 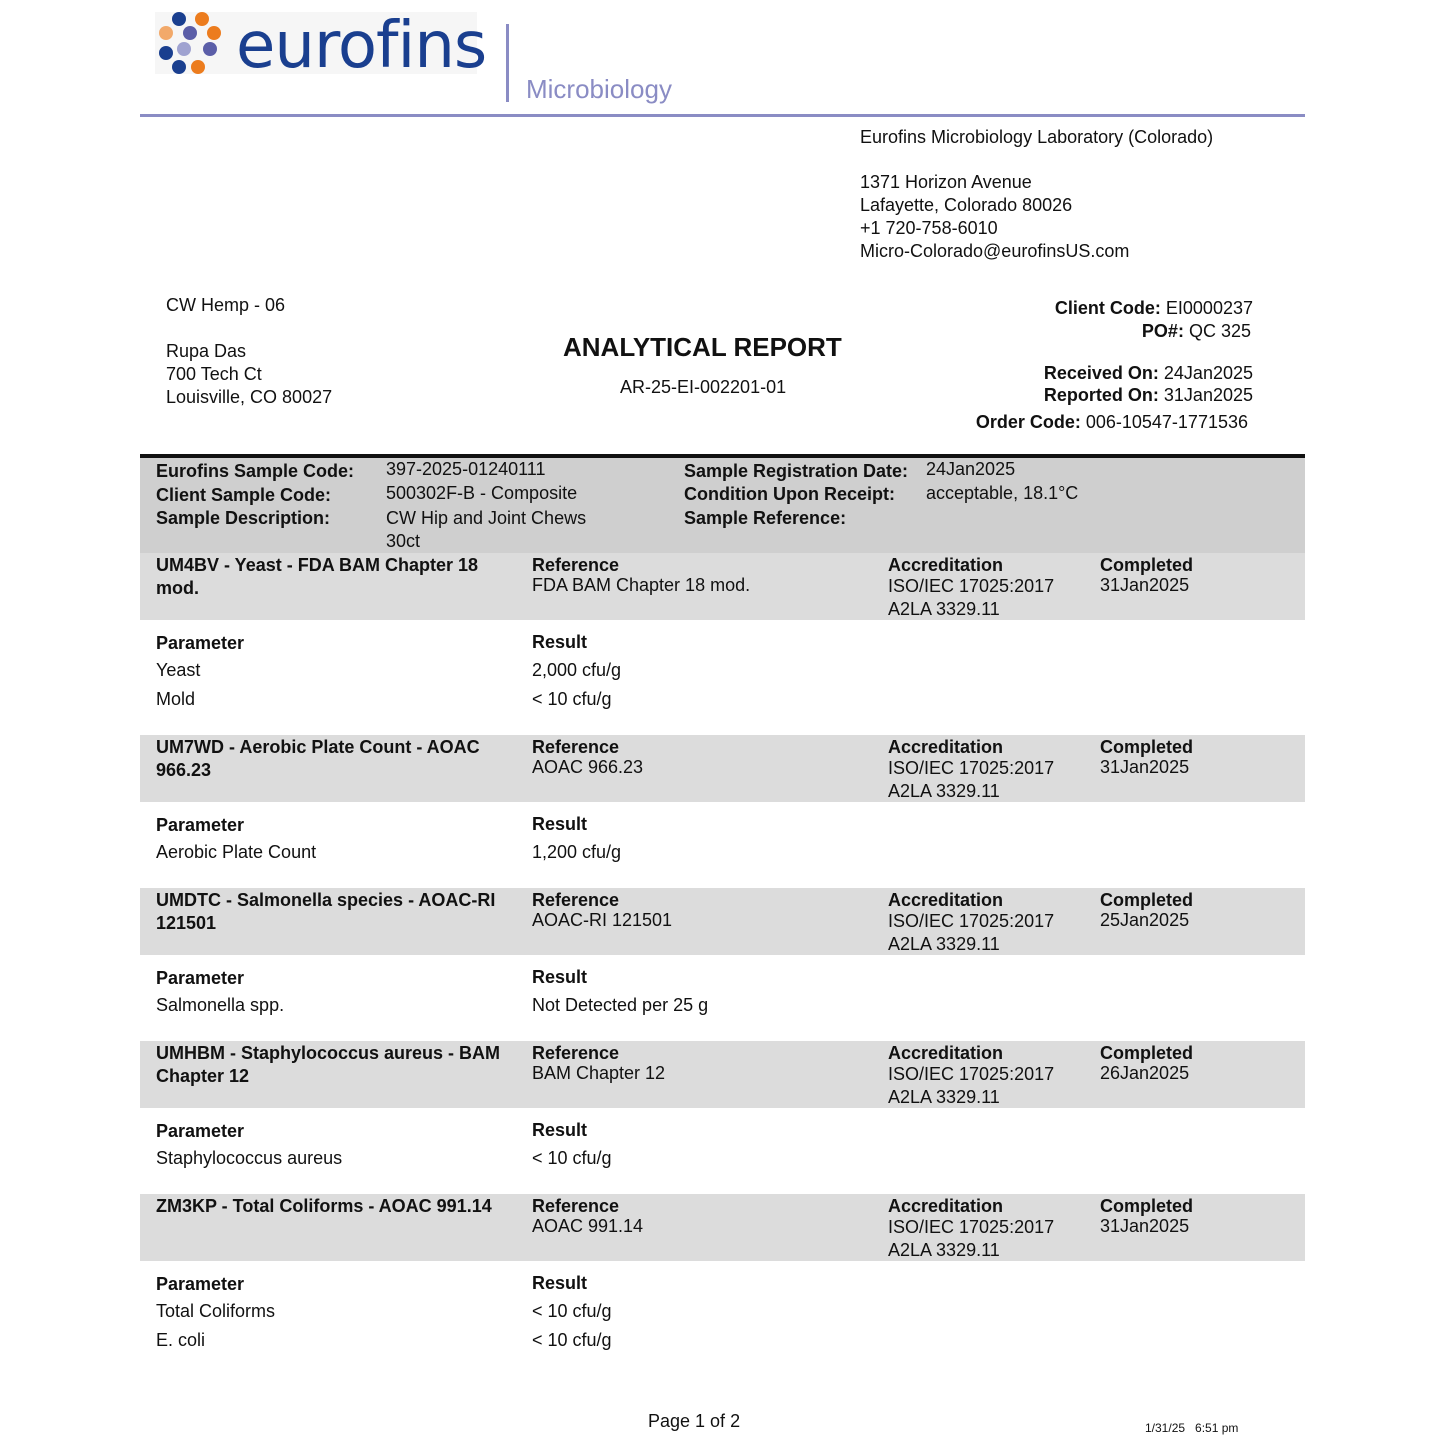 What do you see at coordinates (966, 205) in the screenshot?
I see `lab-address2: Lafayette, Colorado 80026` at bounding box center [966, 205].